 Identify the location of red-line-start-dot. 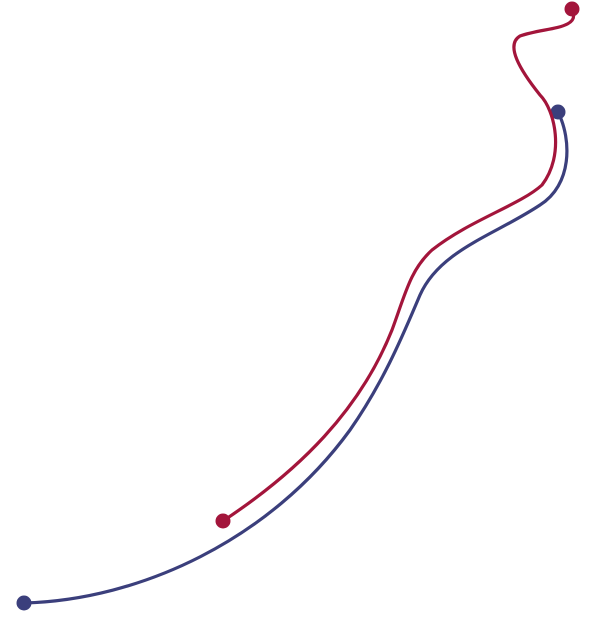
(223, 521).